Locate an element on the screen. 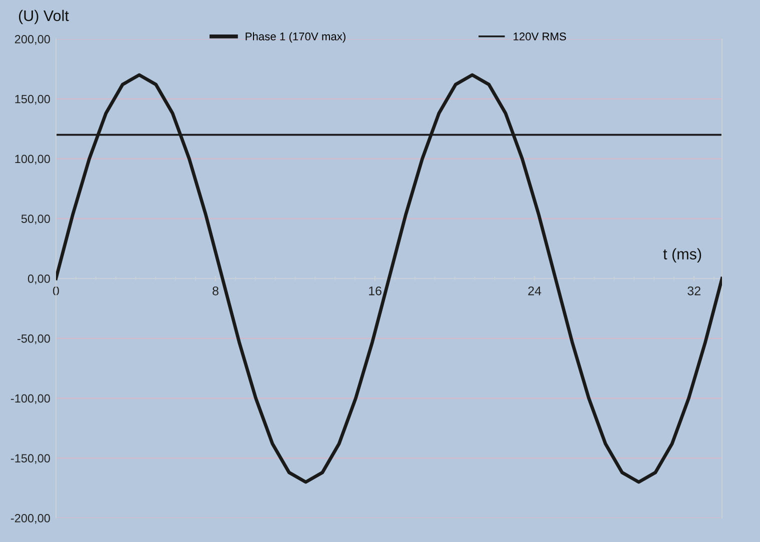 The width and height of the screenshot is (760, 542). x-tick-label: 24 is located at coordinates (535, 291).